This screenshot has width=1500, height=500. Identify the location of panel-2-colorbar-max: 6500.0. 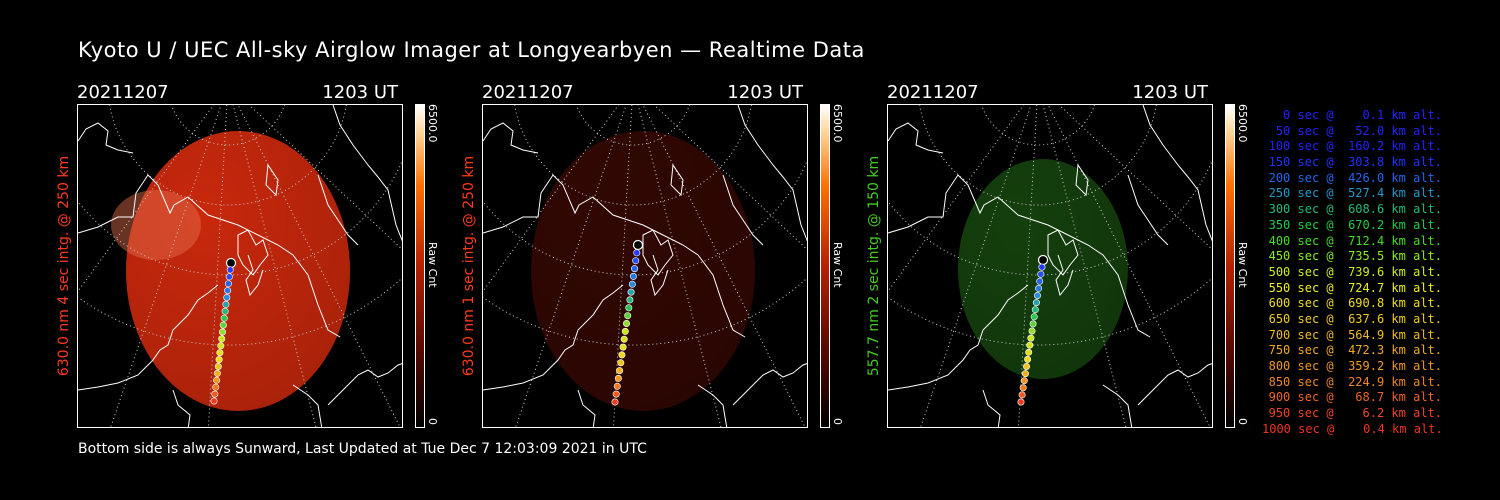
(837, 123).